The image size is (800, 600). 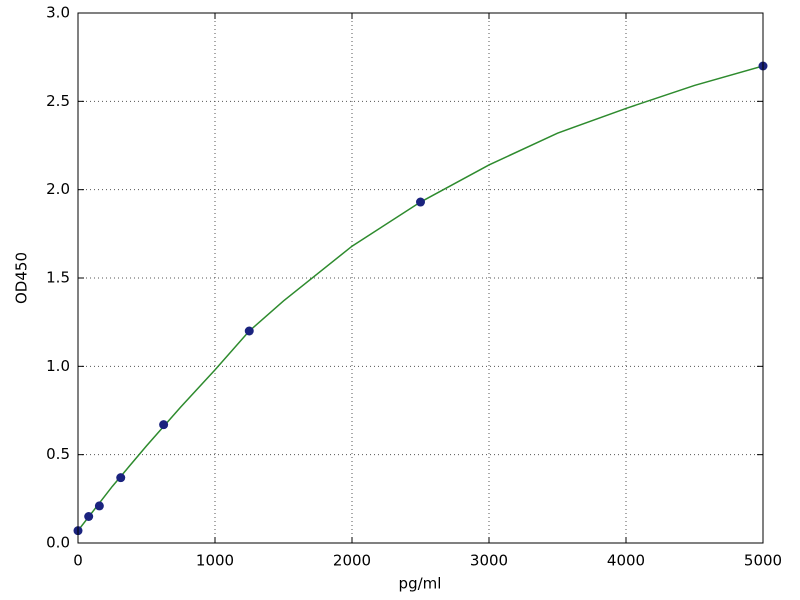 What do you see at coordinates (420, 584) in the screenshot?
I see `x-axis-label: pg/ml` at bounding box center [420, 584].